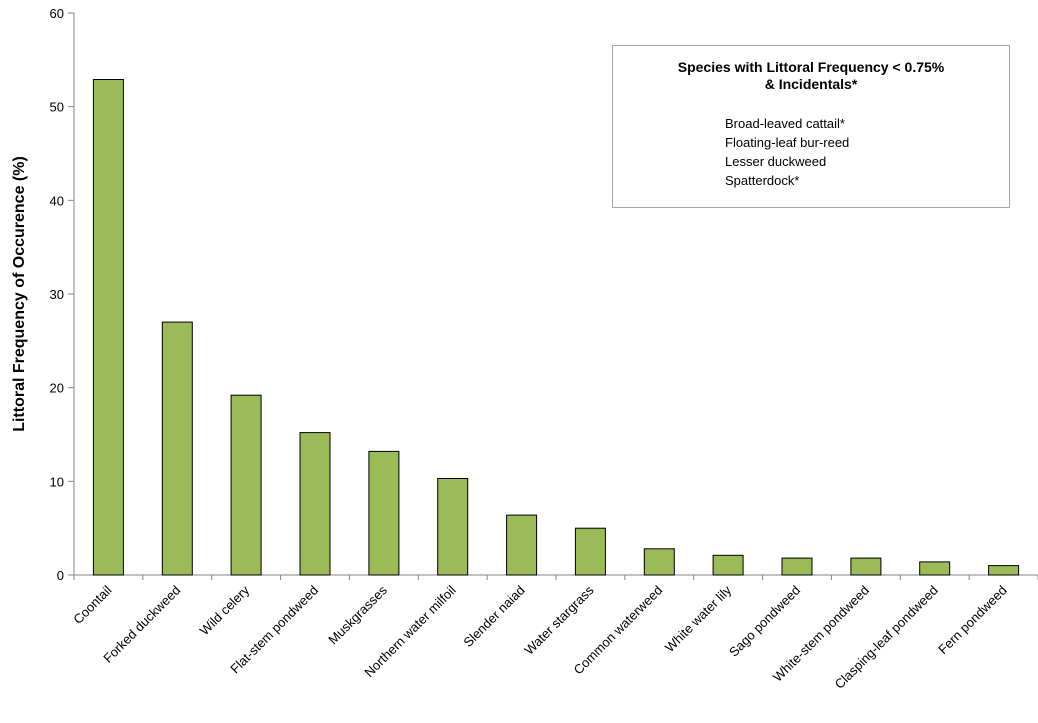 The height and width of the screenshot is (723, 1038). Describe the element at coordinates (785, 123) in the screenshot. I see `legend-item: Broad-leaved cattail*` at that location.